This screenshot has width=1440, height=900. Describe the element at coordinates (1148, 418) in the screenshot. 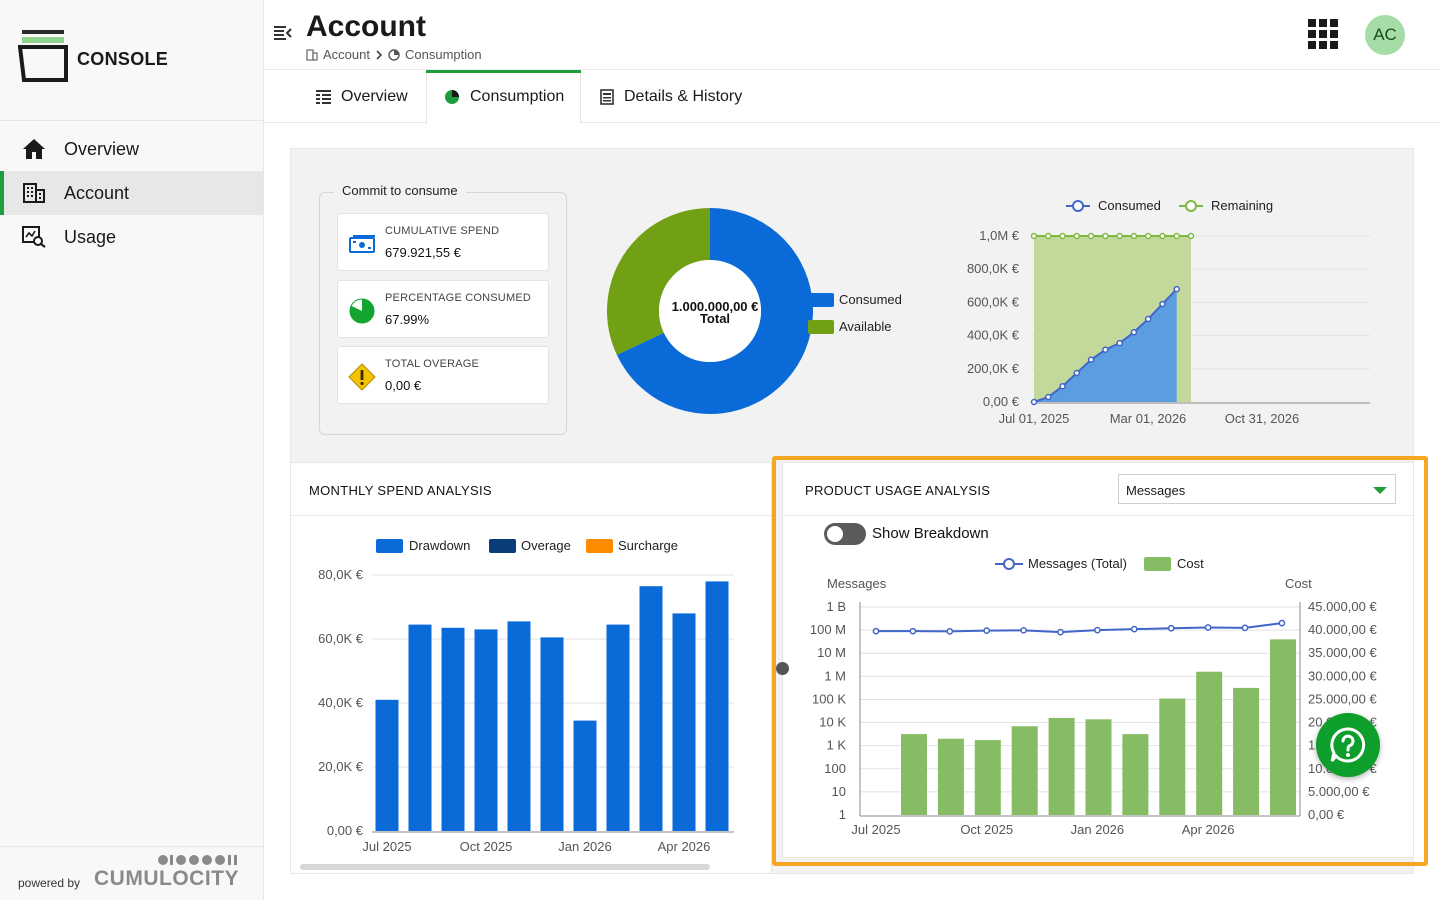

I see `x-tick-label: Mar 01, 2026` at that location.